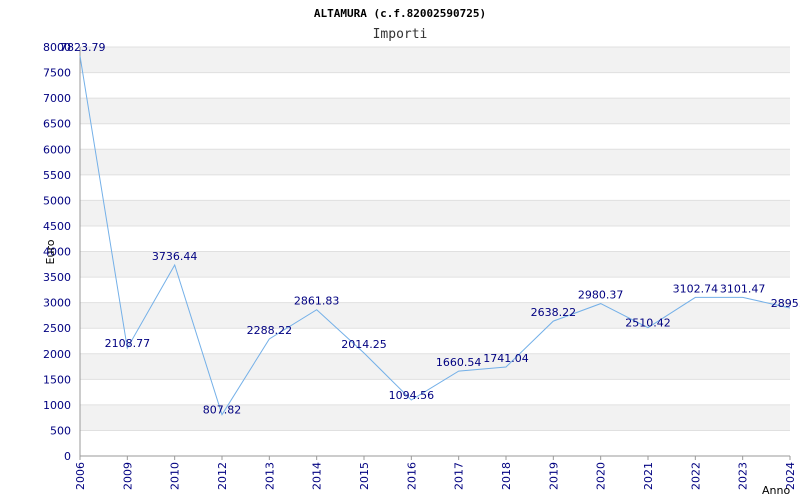 The height and width of the screenshot is (500, 800). Describe the element at coordinates (400, 34) in the screenshot. I see `chart-subtitle: Importi` at that location.